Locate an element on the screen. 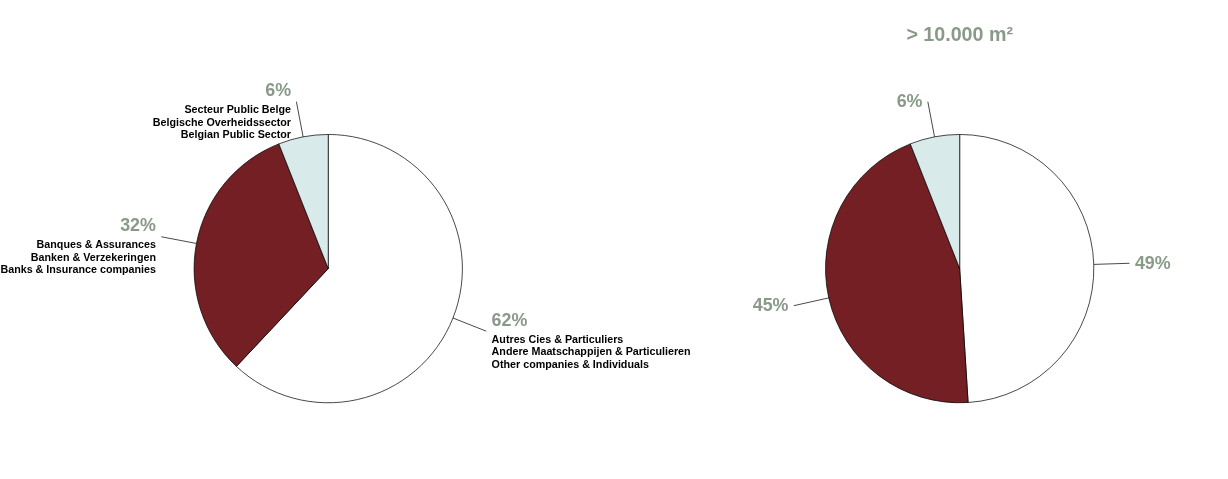 This screenshot has width=1228, height=479. slice-label: Banques & Assurances Banken & Verzekeringen Banks & Insurance companies is located at coordinates (78, 257).